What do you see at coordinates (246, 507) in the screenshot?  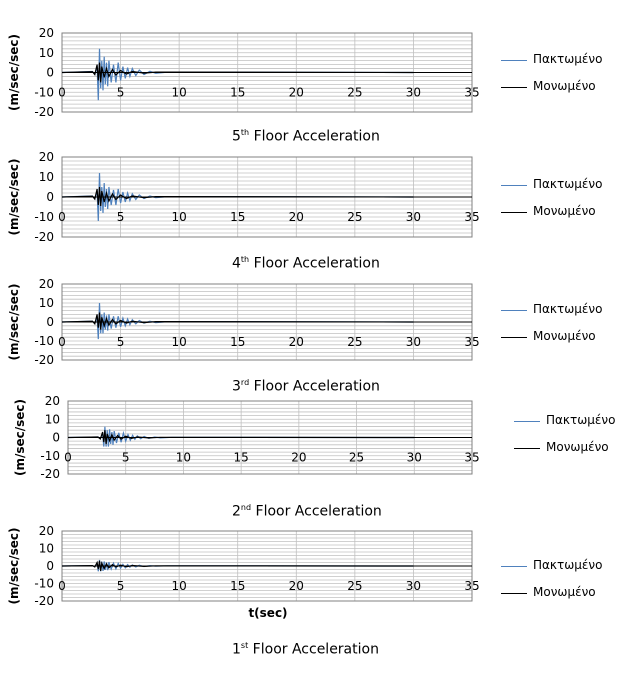 I see `caption-ordinal-suffix: nd` at bounding box center [246, 507].